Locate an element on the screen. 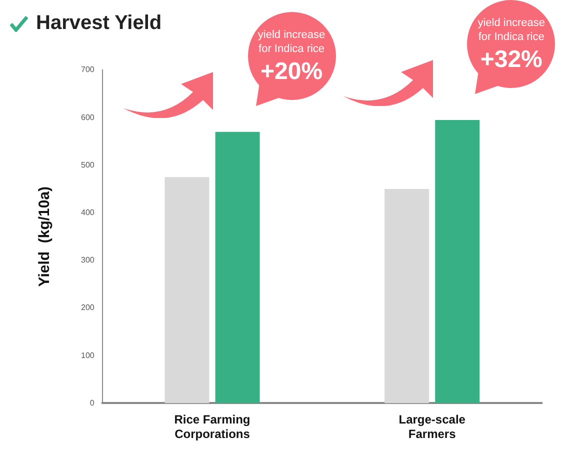 This screenshot has height=460, width=570. annotation: +32% is located at coordinates (511, 59).